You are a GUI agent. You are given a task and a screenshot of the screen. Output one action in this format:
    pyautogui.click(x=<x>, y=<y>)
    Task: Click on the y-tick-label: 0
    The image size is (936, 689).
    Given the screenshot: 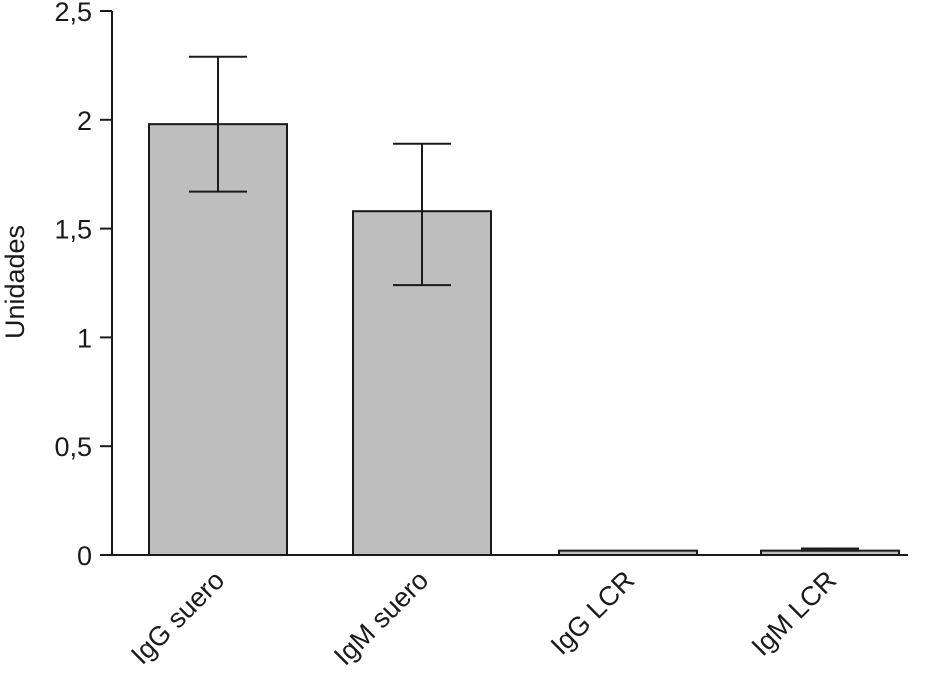 What is the action you would take?
    pyautogui.click(x=84, y=556)
    